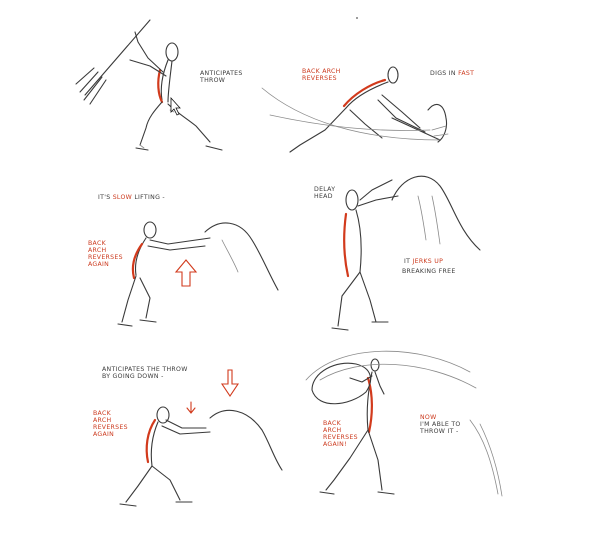  What do you see at coordinates (428, 261) in the screenshot?
I see `note-jerks-emphasis: JERKS UP` at bounding box center [428, 261].